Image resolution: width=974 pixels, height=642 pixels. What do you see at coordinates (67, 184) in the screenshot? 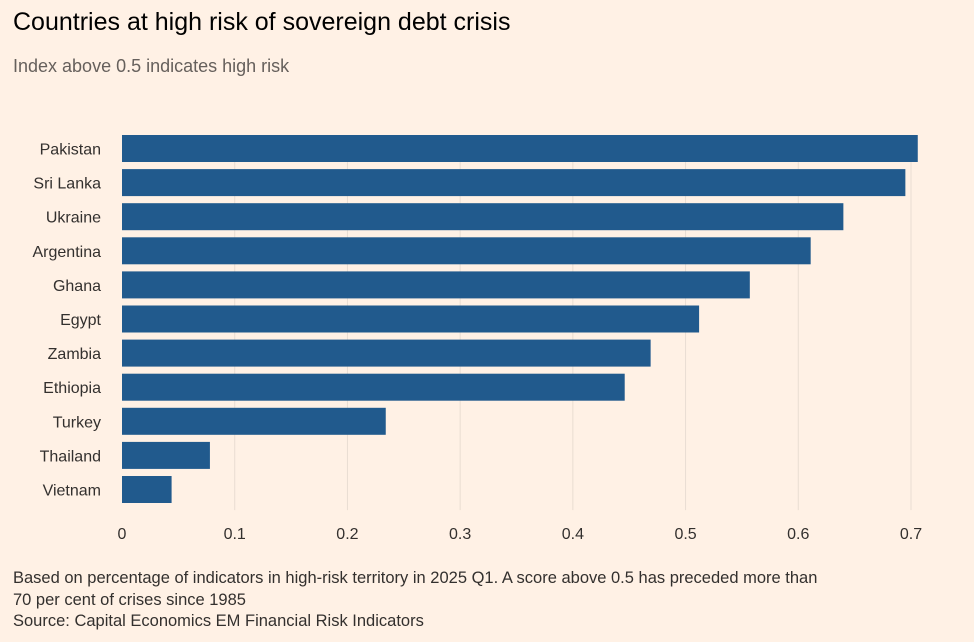
I see `category-label: Sri Lanka` at bounding box center [67, 184].